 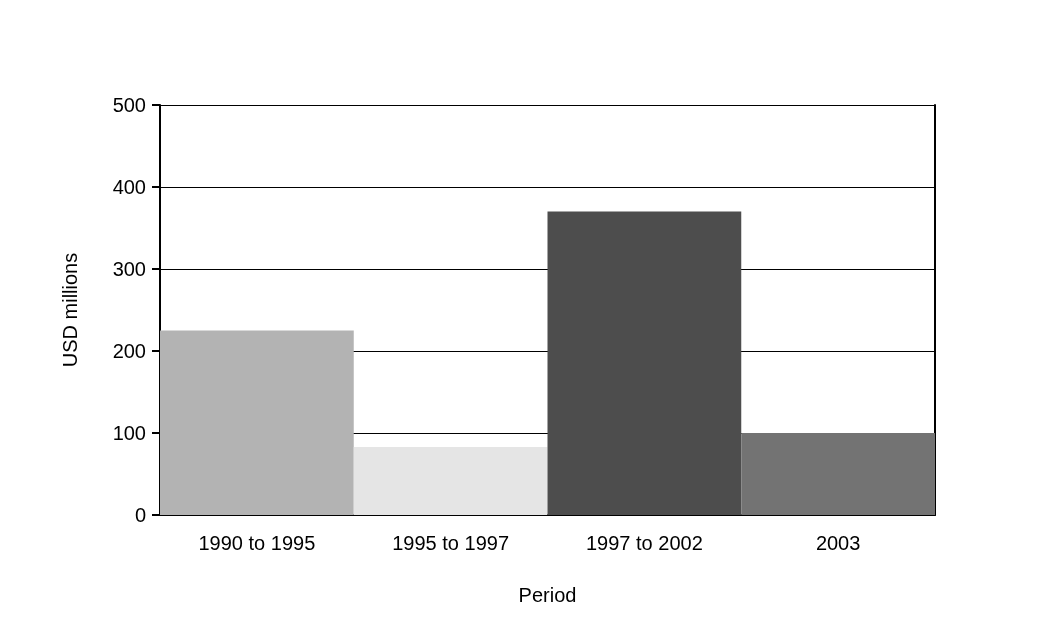 What do you see at coordinates (451, 543) in the screenshot?
I see `x-tick-label: 1995 to 1997` at bounding box center [451, 543].